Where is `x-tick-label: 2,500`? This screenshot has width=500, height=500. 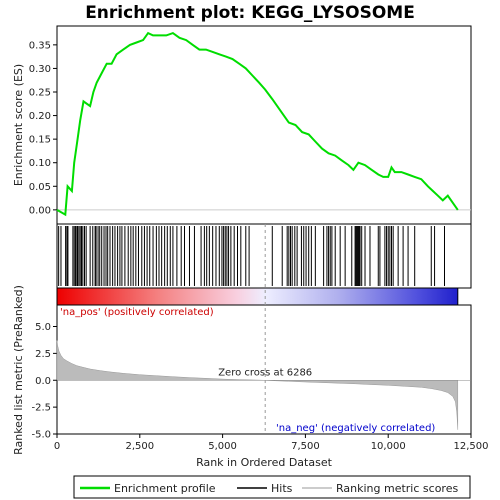 x-tick-label: 2,500 is located at coordinates (139, 446).